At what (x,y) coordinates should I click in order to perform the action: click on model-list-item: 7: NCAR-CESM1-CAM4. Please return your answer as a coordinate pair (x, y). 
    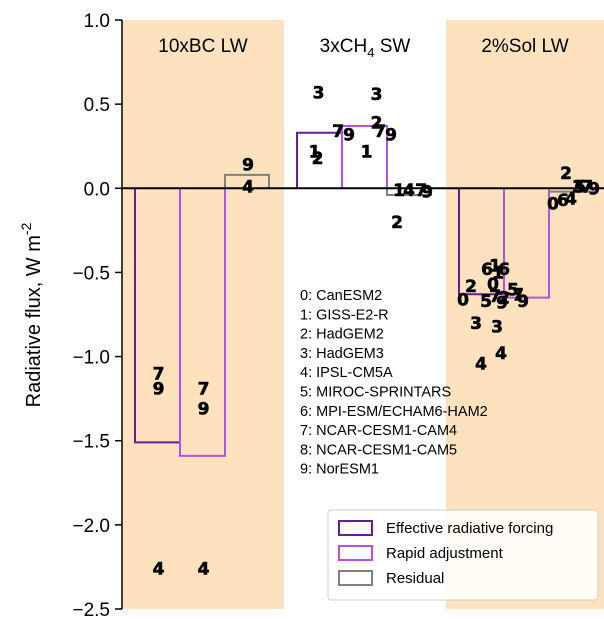
    Looking at the image, I should click on (378, 431).